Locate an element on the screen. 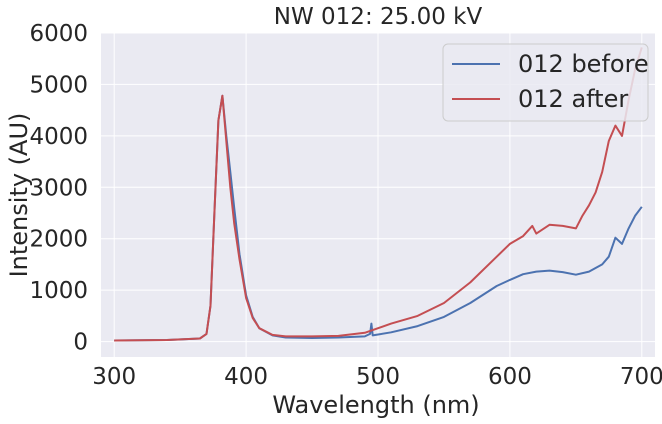 The image size is (662, 424). legend: 012 before 012 after is located at coordinates (545, 82).